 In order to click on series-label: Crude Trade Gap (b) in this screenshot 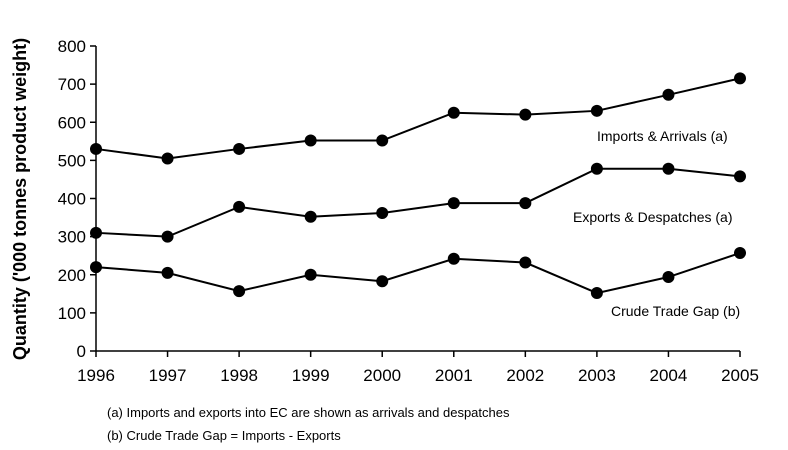, I will do `click(675, 311)`.